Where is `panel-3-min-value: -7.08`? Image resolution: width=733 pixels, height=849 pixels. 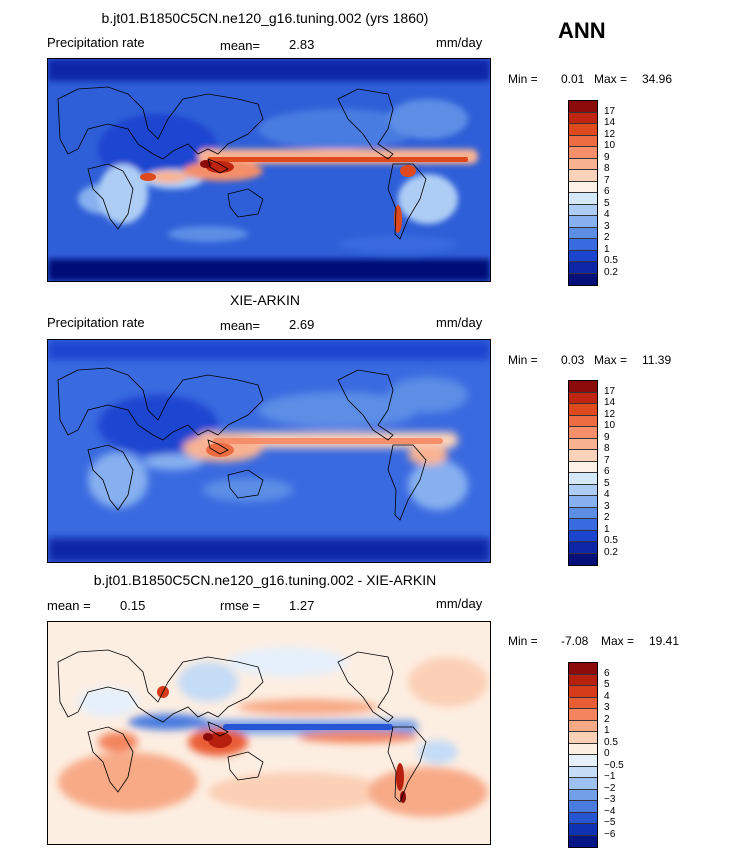 panel-3-min-value: -7.08 is located at coordinates (575, 641).